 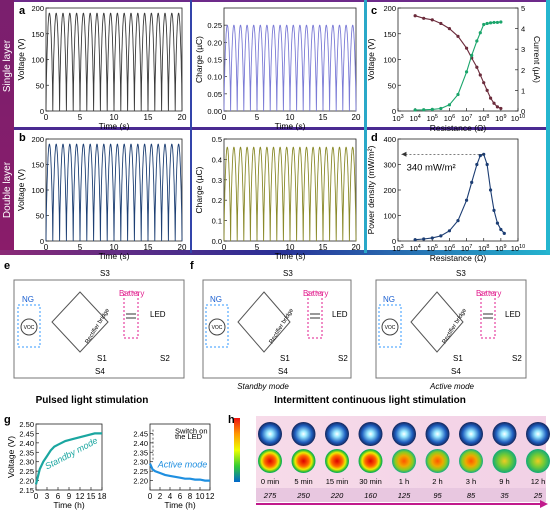 What do you see at coordinates (140, 462) in the screenshot?
I see `y-tick-label: 2.30` at bounding box center [140, 462].